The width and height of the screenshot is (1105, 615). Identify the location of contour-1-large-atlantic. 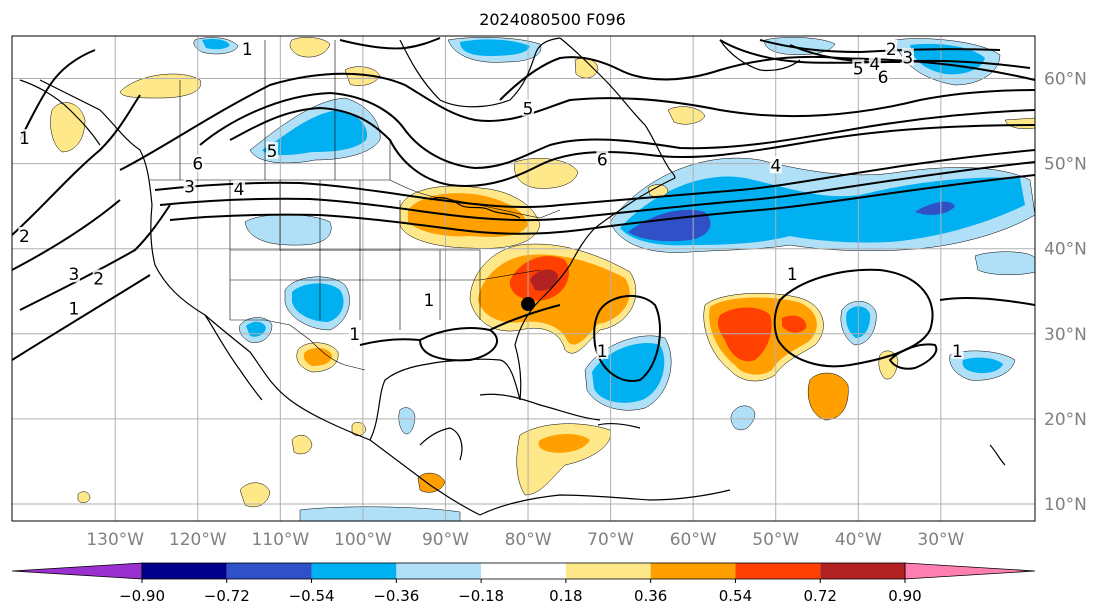
(853, 318).